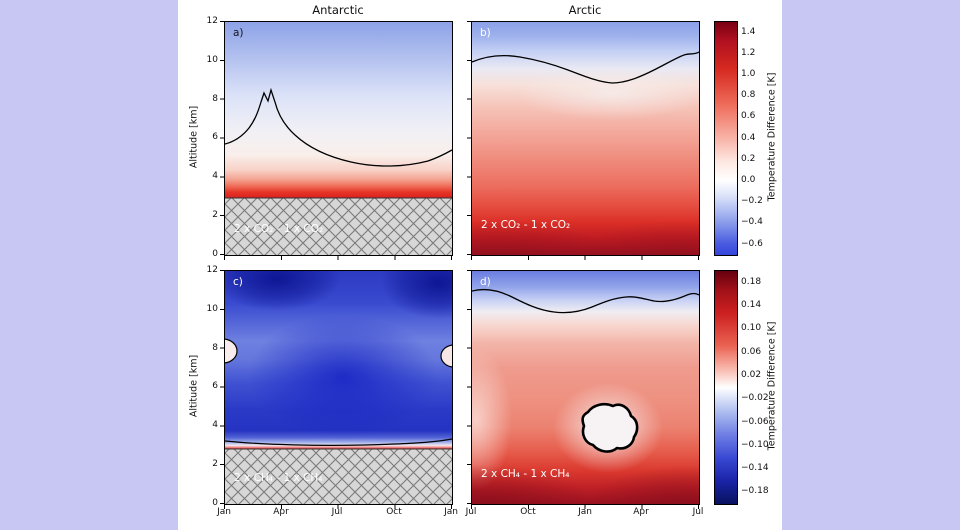 The height and width of the screenshot is (530, 960). I want to click on colorbar-tick-label: −0.06, so click(755, 422).